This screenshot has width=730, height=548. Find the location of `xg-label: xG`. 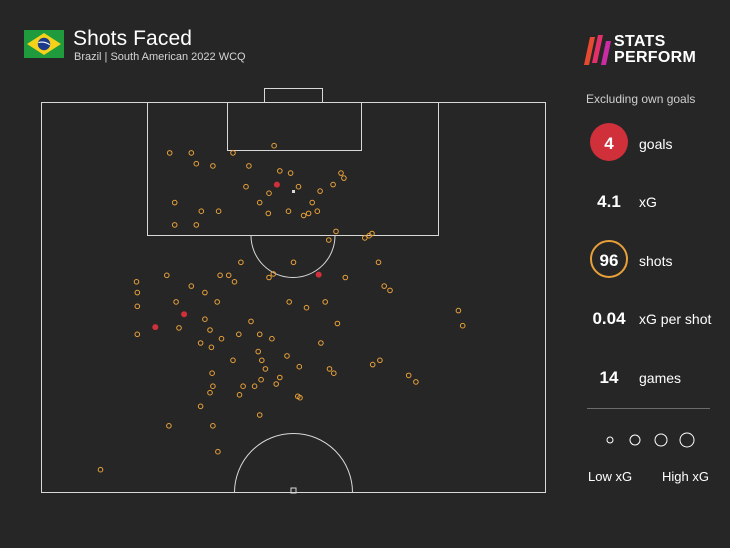

xg-label: xG is located at coordinates (648, 202).